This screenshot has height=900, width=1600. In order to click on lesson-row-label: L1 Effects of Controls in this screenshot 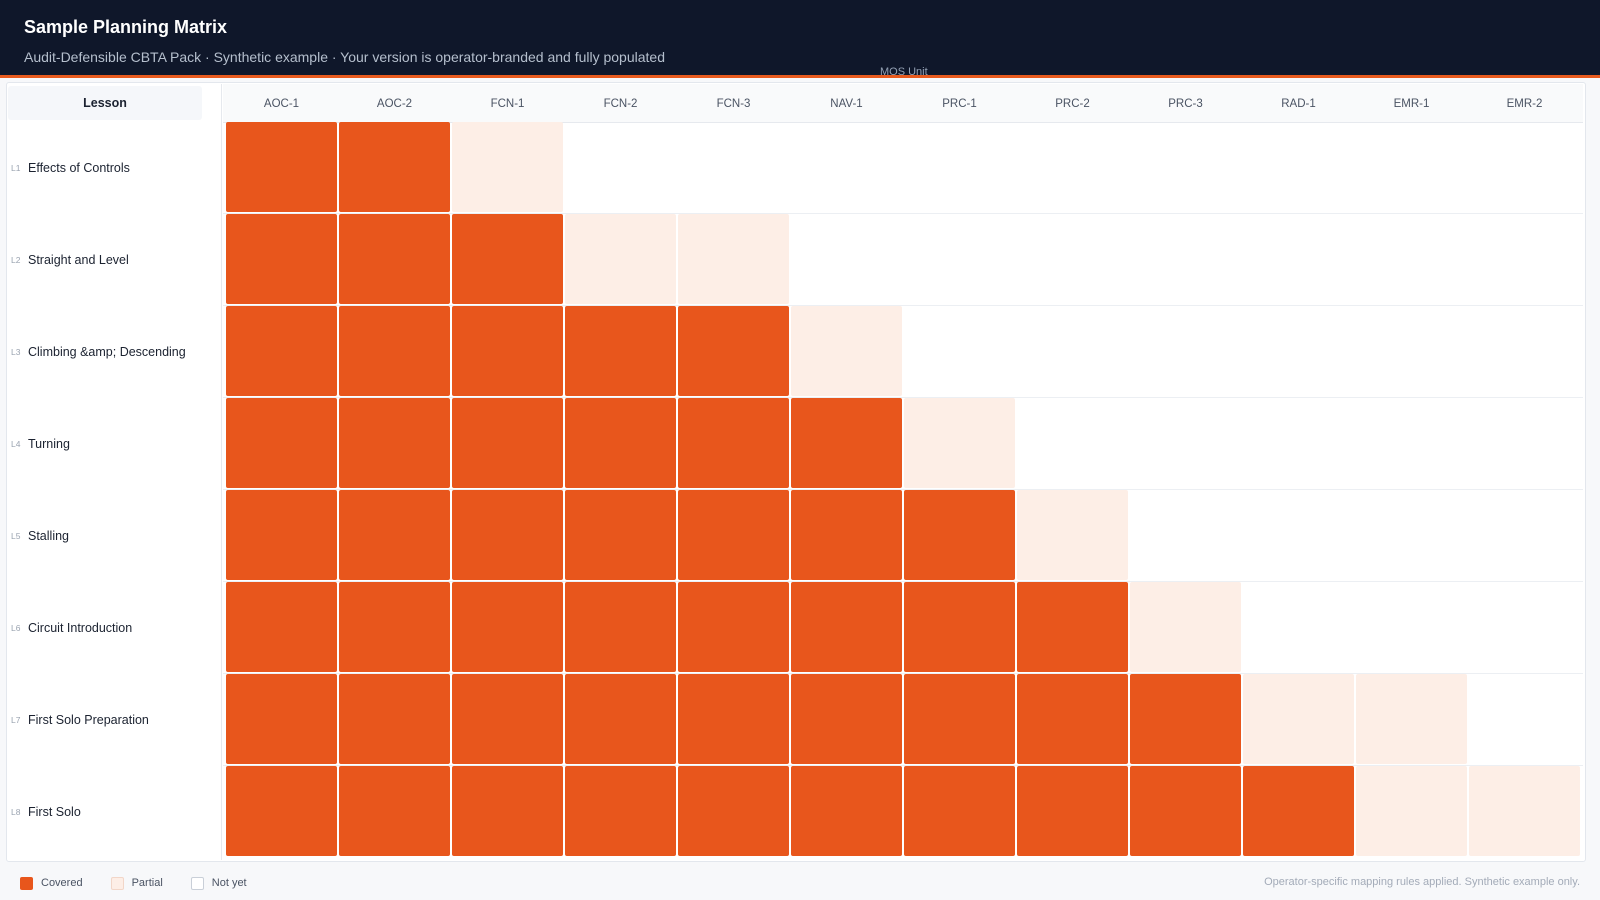, I will do `click(113, 168)`.